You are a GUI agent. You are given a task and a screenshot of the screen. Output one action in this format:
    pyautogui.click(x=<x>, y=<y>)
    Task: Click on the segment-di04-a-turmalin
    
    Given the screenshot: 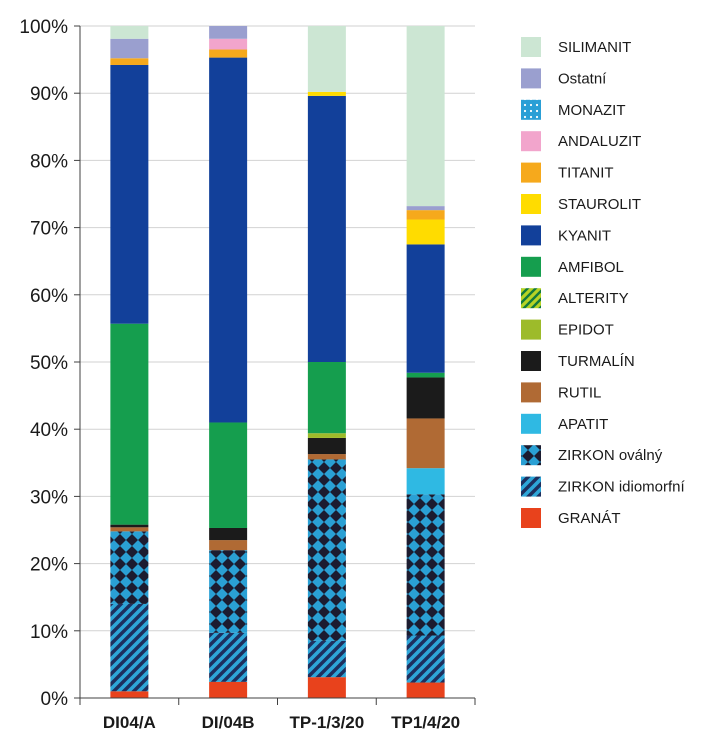 What is the action you would take?
    pyautogui.click(x=129, y=526)
    